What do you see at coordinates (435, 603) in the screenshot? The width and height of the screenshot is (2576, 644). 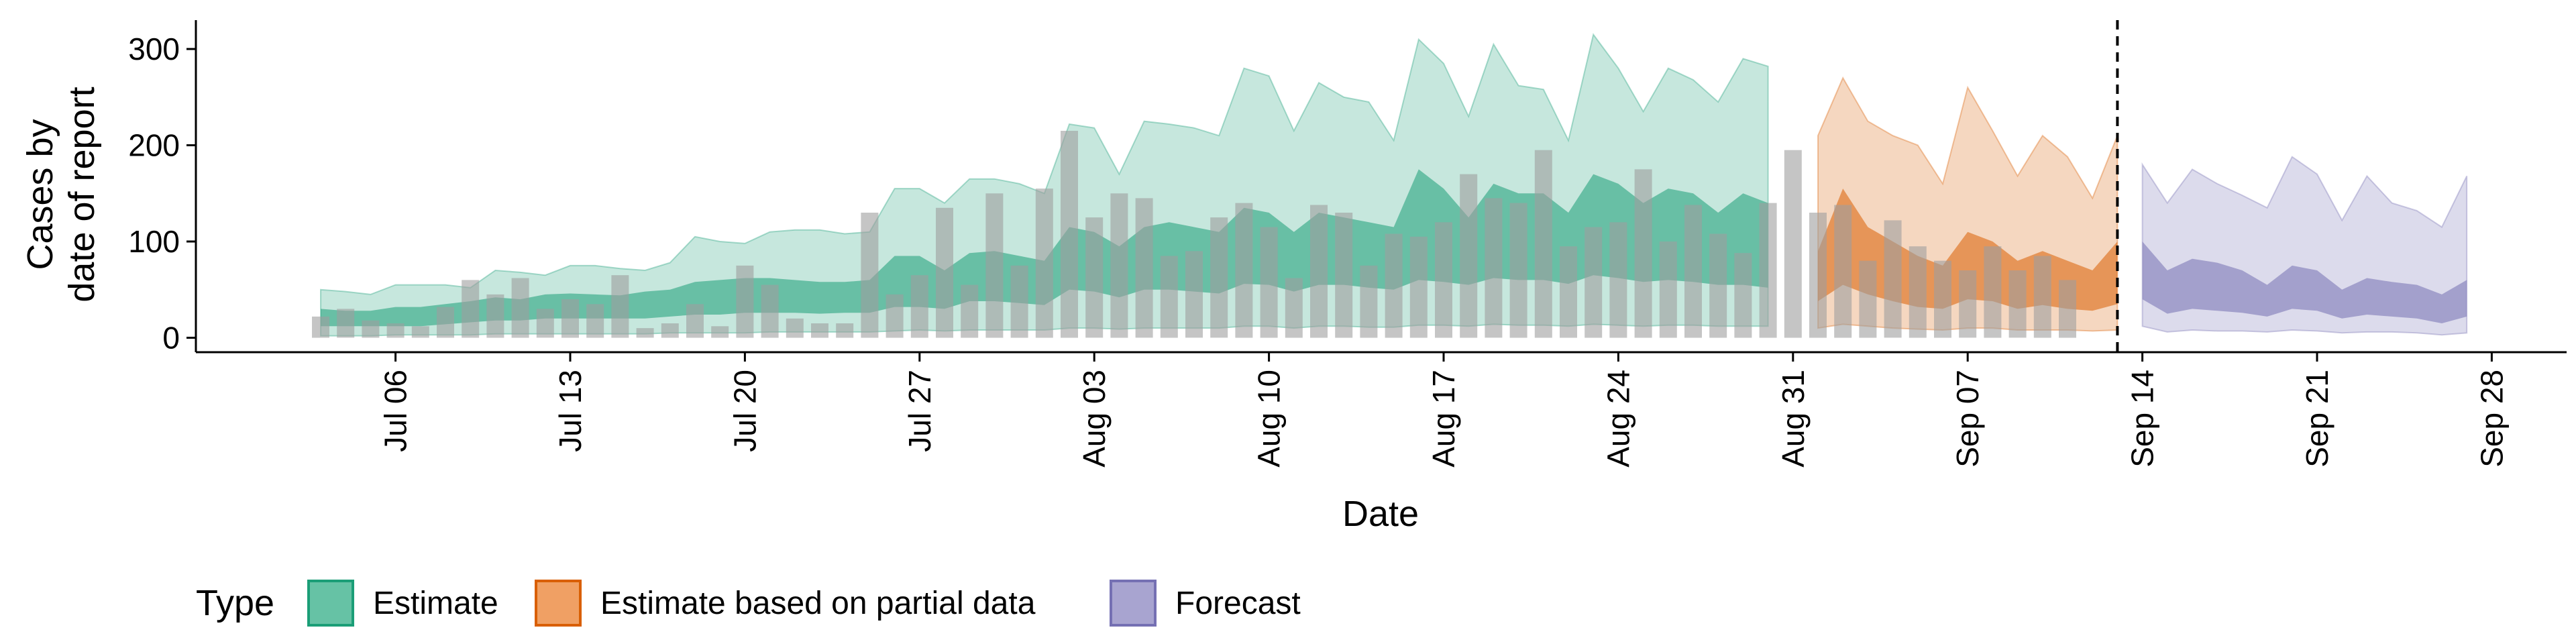 I see `legend-label-estimate: Estimate` at bounding box center [435, 603].